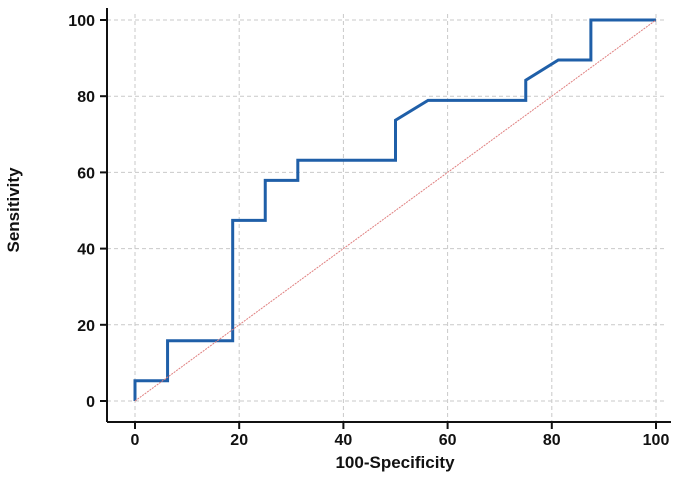 This screenshot has width=685, height=477. What do you see at coordinates (656, 440) in the screenshot?
I see `x-tick-label: 100` at bounding box center [656, 440].